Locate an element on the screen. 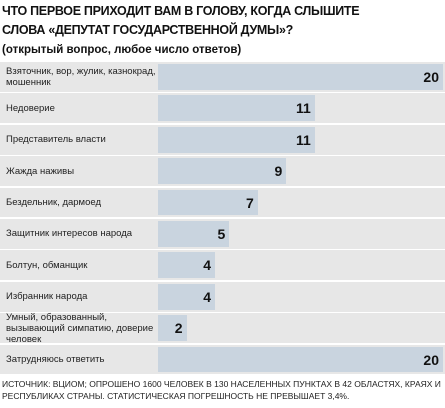 The width and height of the screenshot is (445, 408). category-label: Бездельник, дармоед is located at coordinates (53, 203).